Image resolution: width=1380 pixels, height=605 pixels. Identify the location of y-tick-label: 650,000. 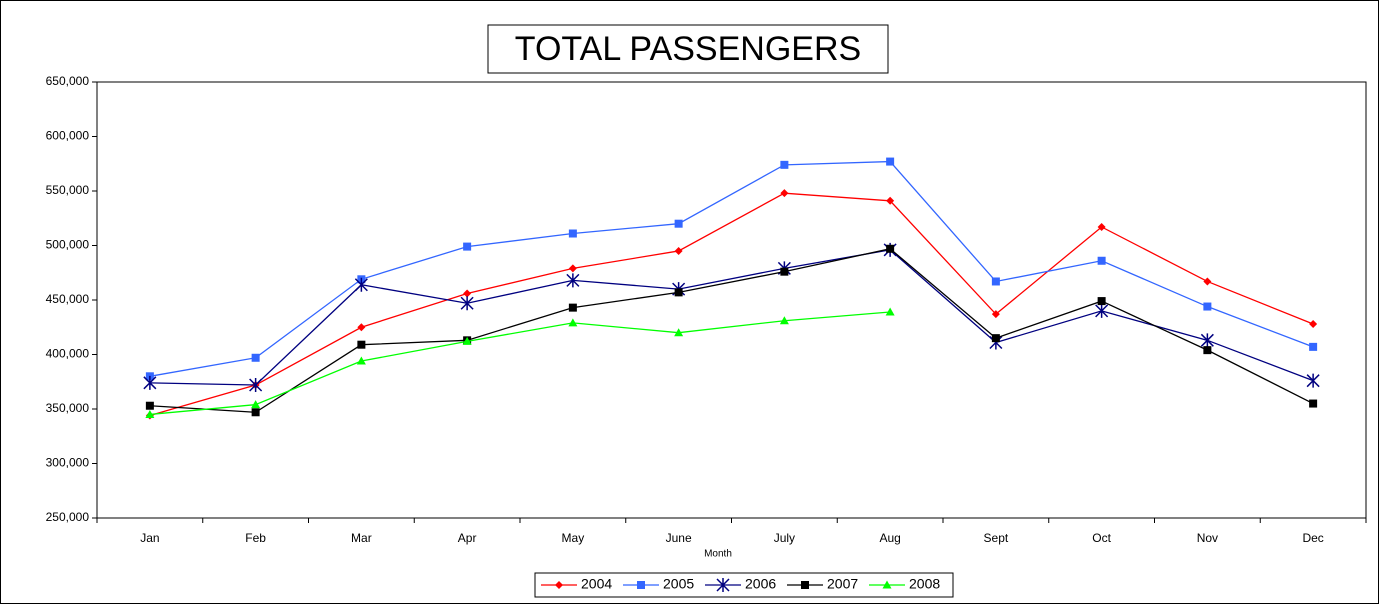
(68, 81).